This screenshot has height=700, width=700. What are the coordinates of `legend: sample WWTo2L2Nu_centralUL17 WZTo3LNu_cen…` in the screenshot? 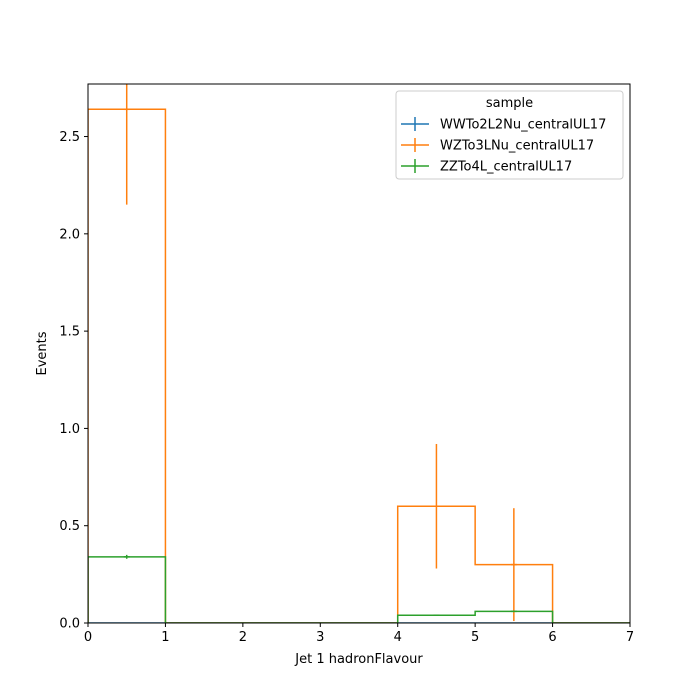 It's located at (509, 135).